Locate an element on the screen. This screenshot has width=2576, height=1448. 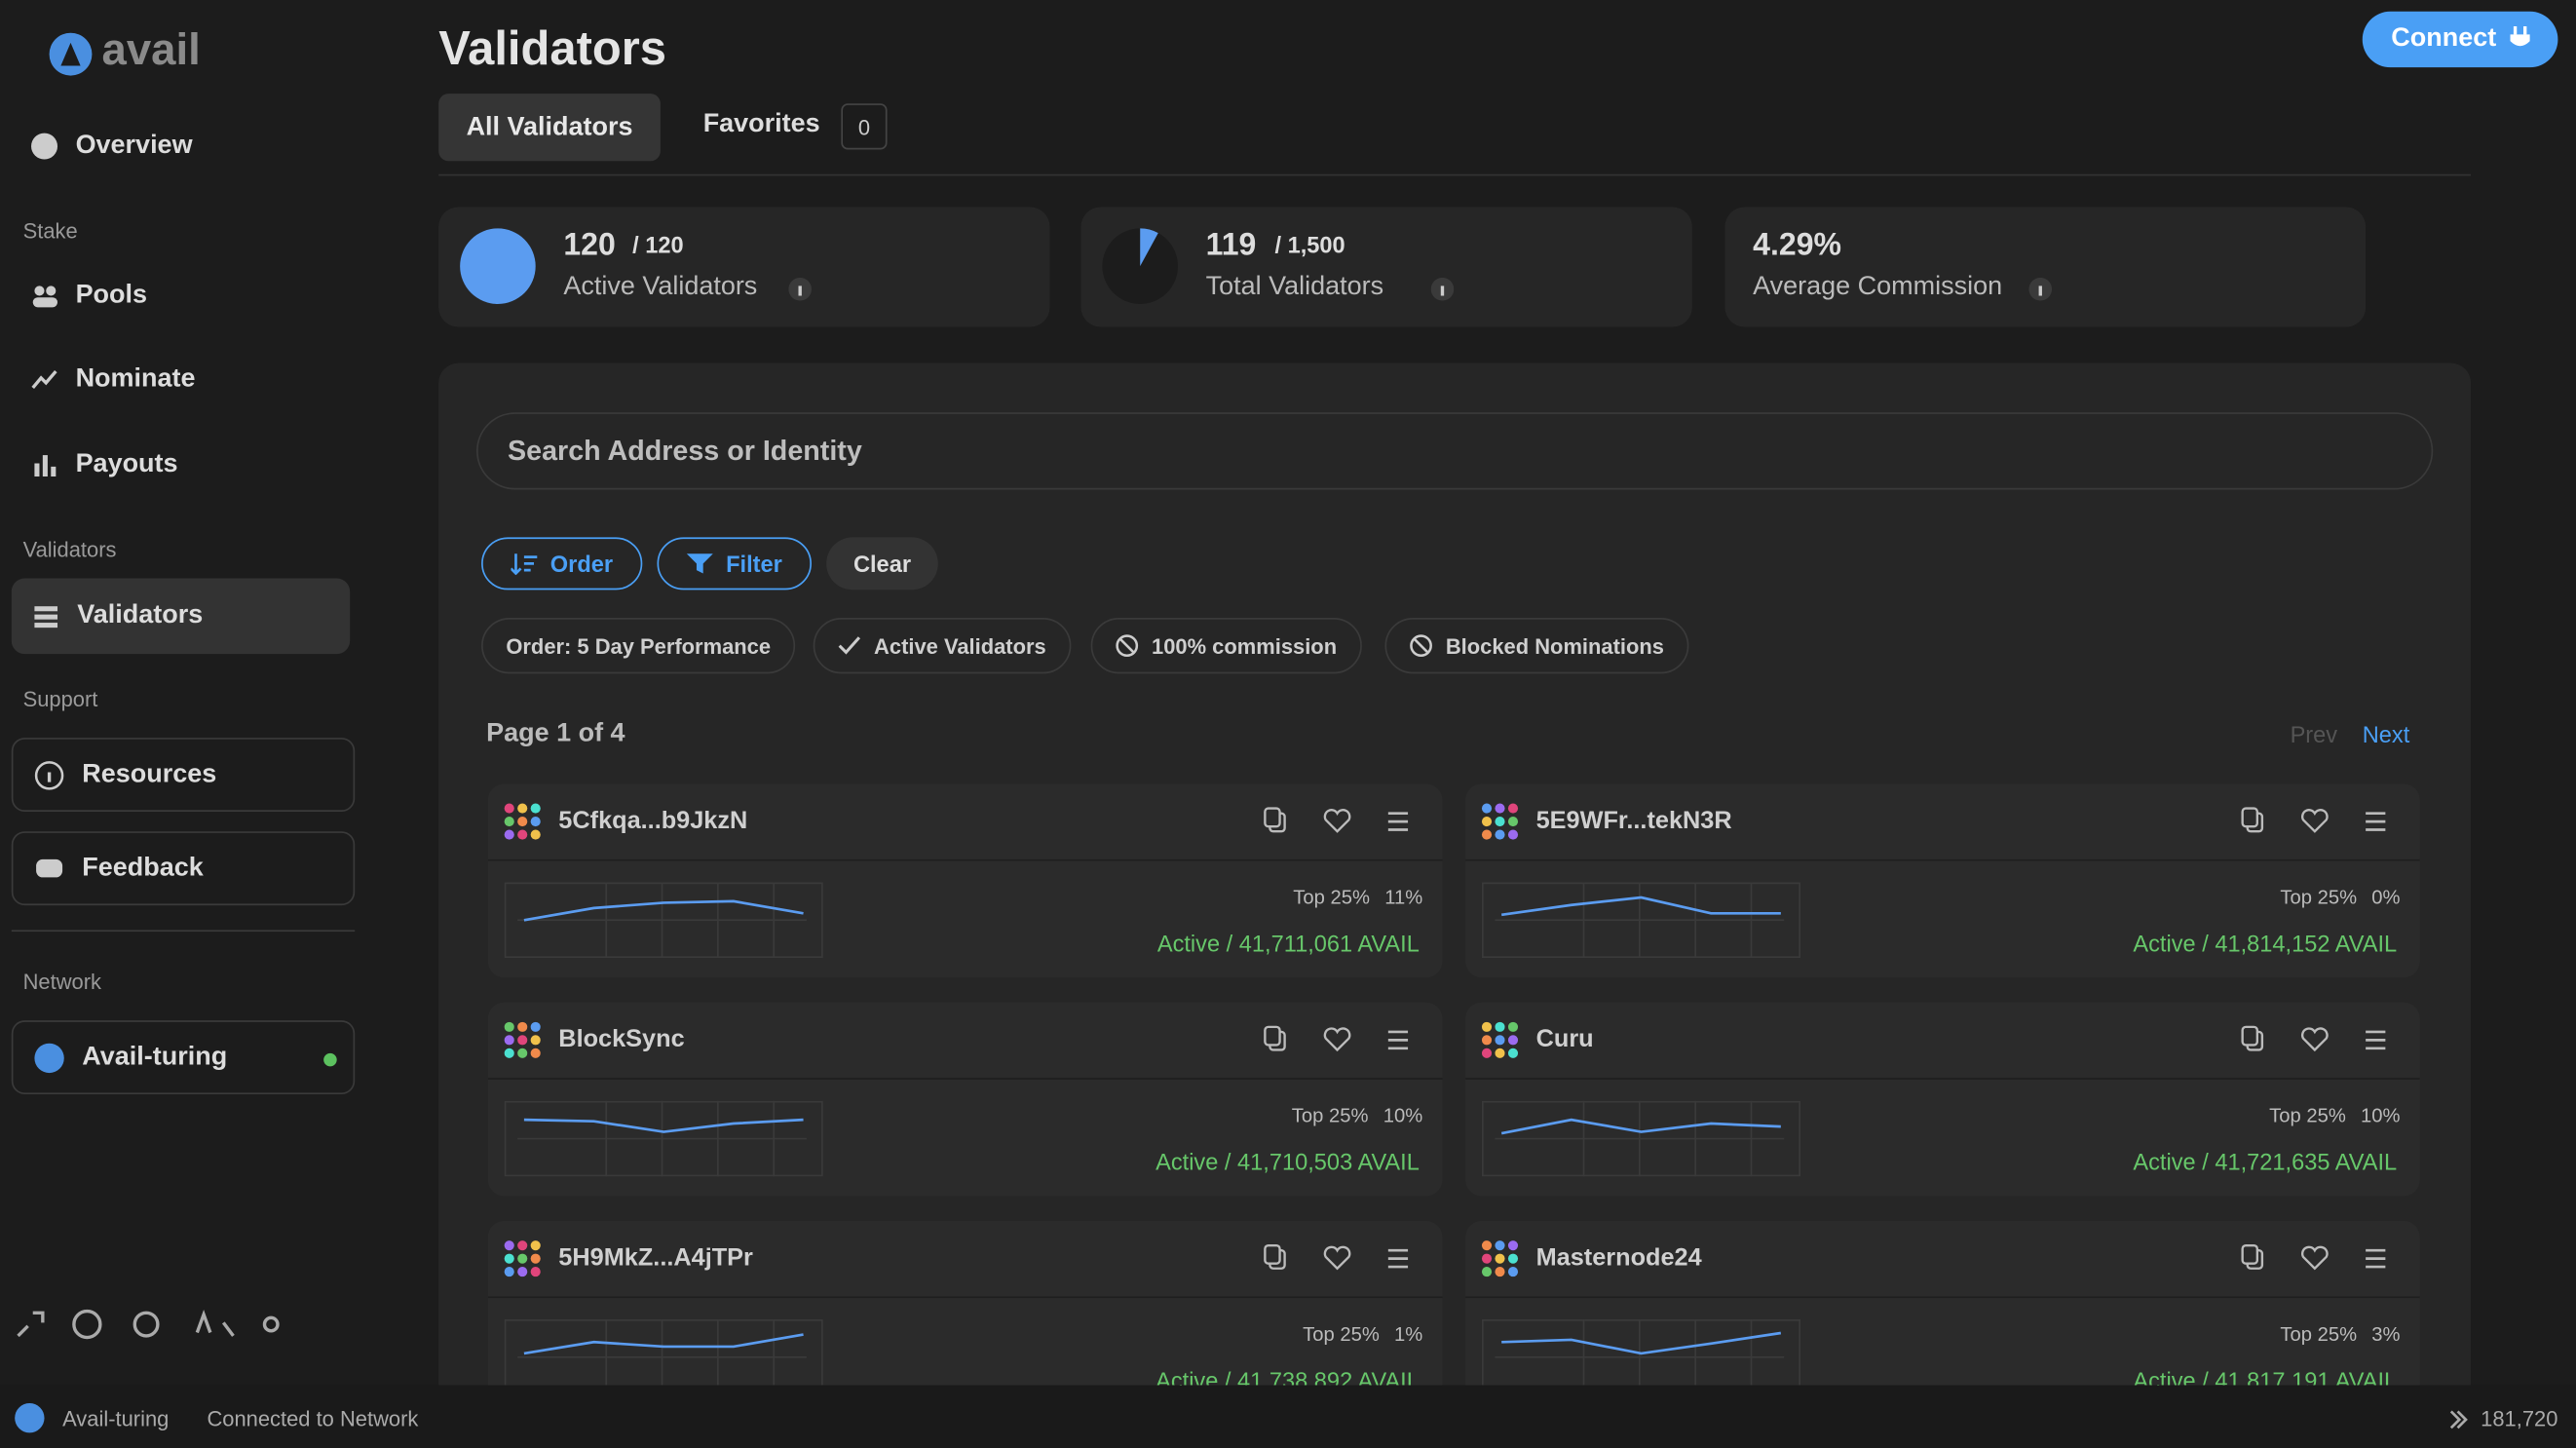
nav-item: Pools is located at coordinates (88, 295).